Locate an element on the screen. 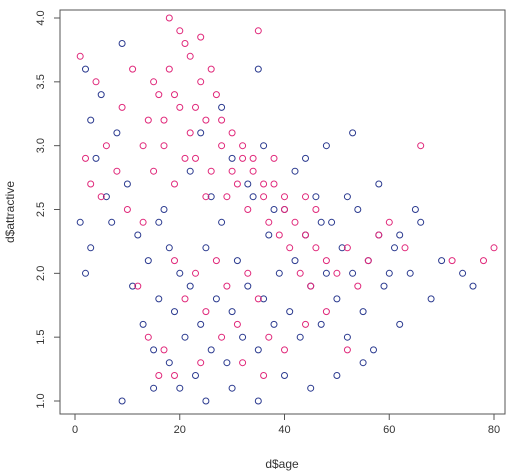  x-tick-label: 0 is located at coordinates (75, 430).